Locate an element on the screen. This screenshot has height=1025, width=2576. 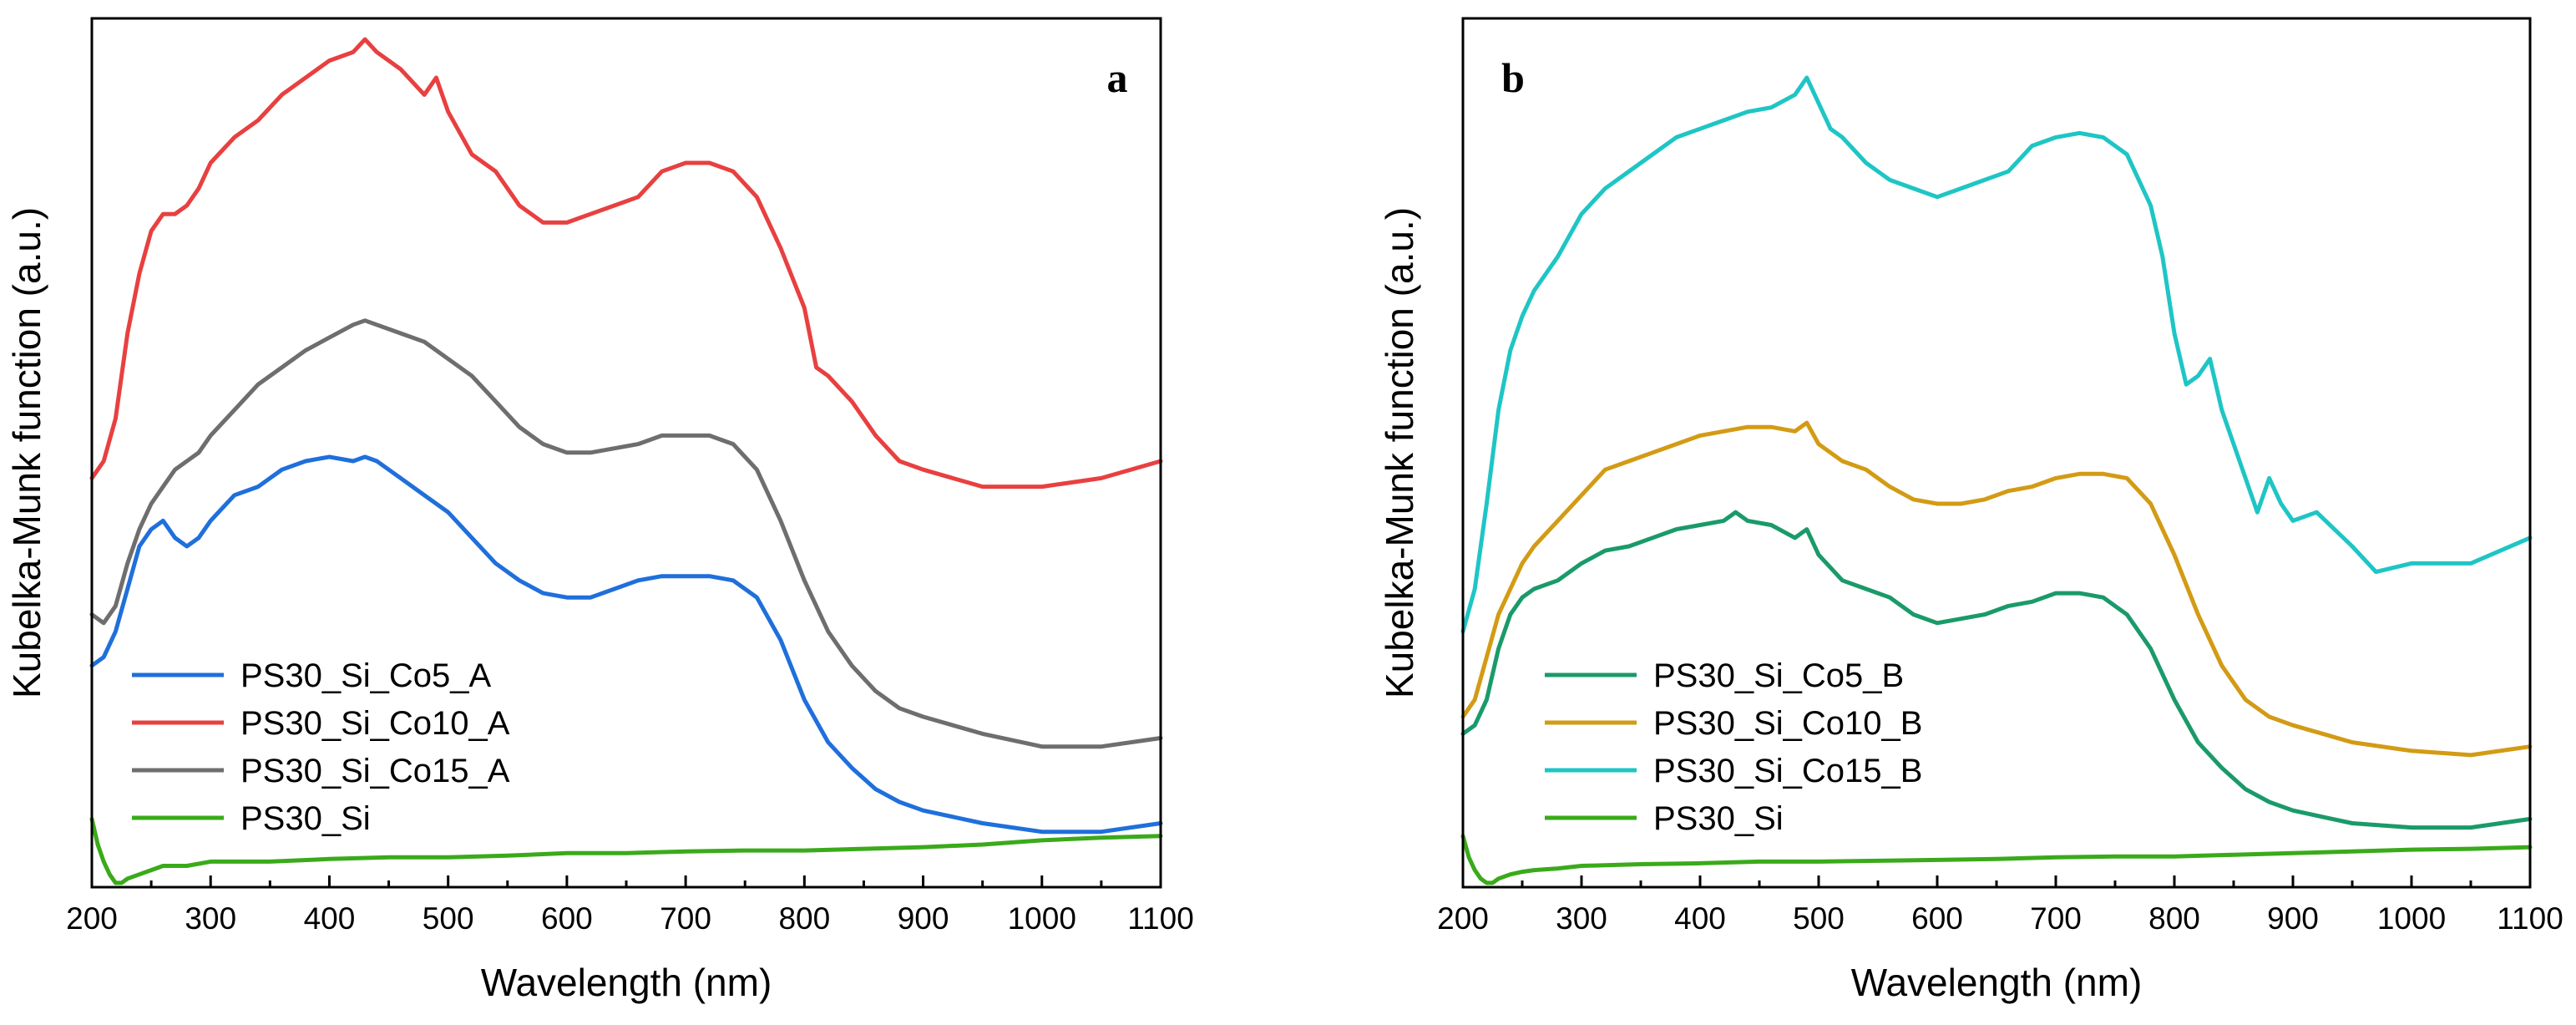
legend-entry: PS30_Si_Co15_A is located at coordinates (375, 771).